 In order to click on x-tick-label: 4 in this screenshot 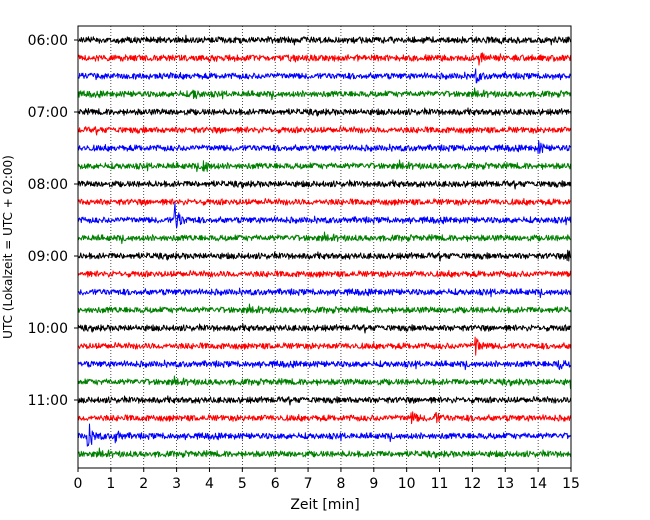, I will do `click(209, 484)`.